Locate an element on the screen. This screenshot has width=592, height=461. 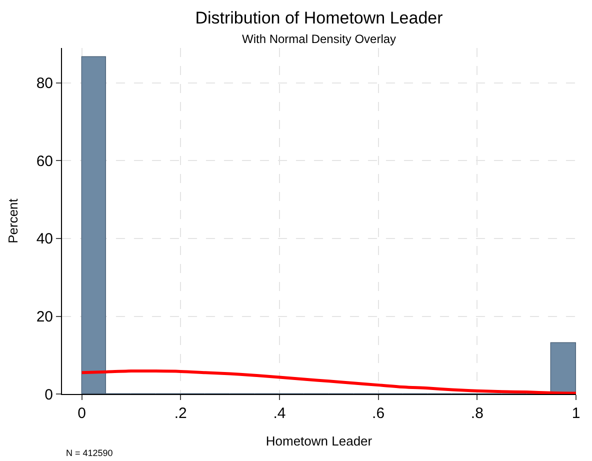
x-tick-label: 0 is located at coordinates (82, 413).